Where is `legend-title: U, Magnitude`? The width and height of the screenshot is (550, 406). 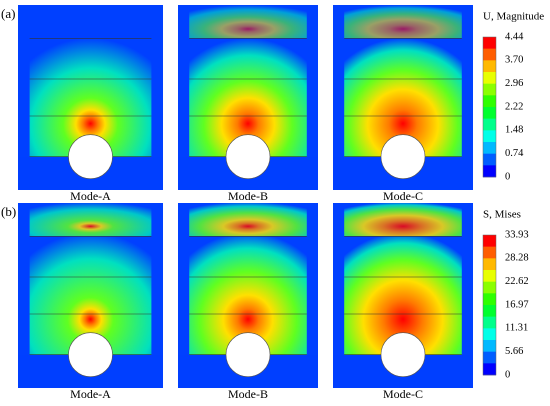 legend-title: U, Magnitude is located at coordinates (513, 17).